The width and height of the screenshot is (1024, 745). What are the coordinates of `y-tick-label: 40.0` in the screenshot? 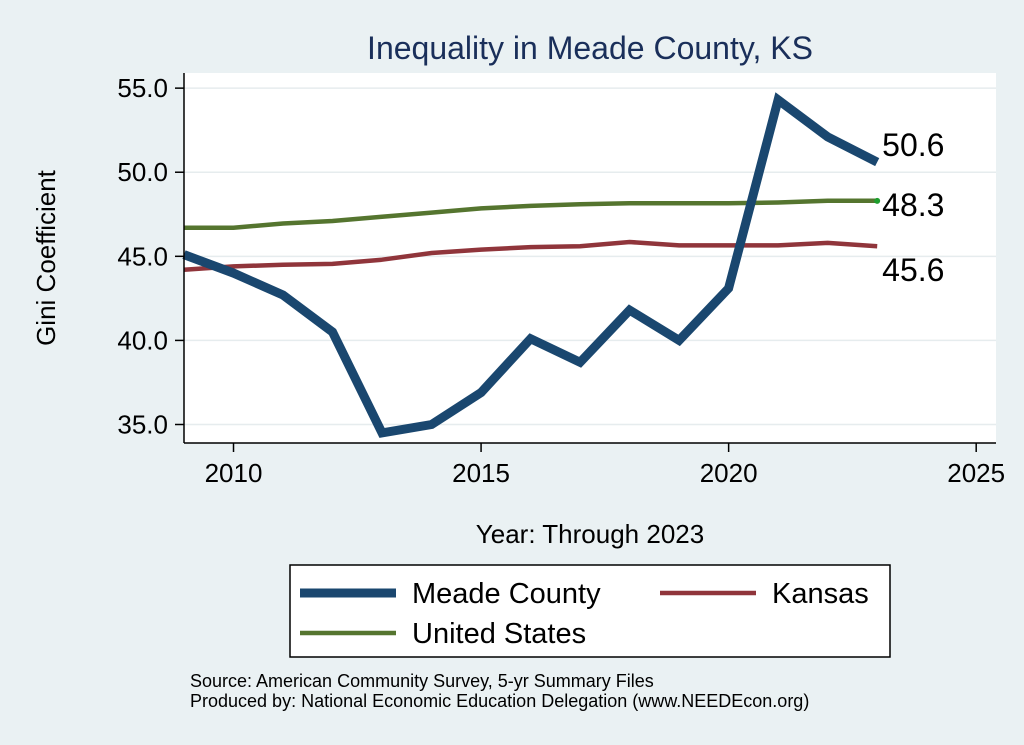 It's located at (142, 340).